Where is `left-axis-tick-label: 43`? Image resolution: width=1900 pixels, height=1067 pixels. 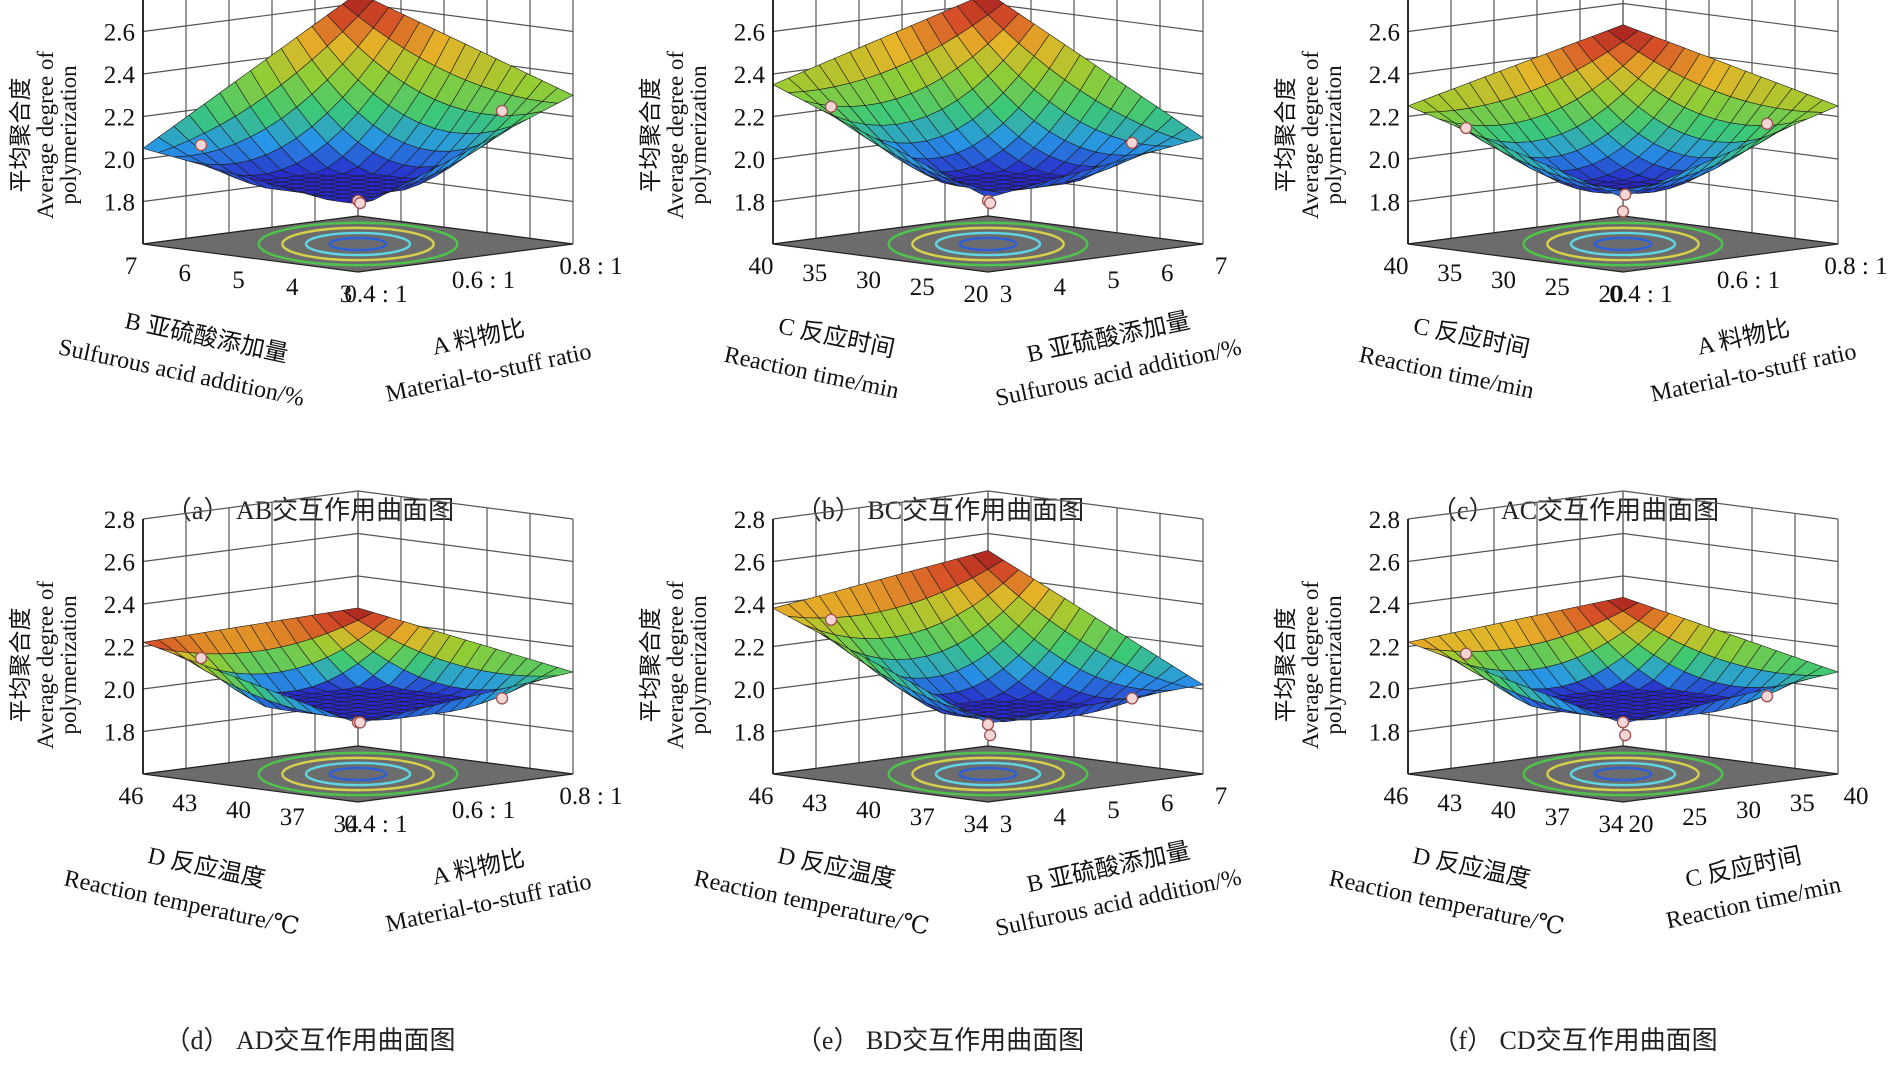
left-axis-tick-label: 43 is located at coordinates (184, 803).